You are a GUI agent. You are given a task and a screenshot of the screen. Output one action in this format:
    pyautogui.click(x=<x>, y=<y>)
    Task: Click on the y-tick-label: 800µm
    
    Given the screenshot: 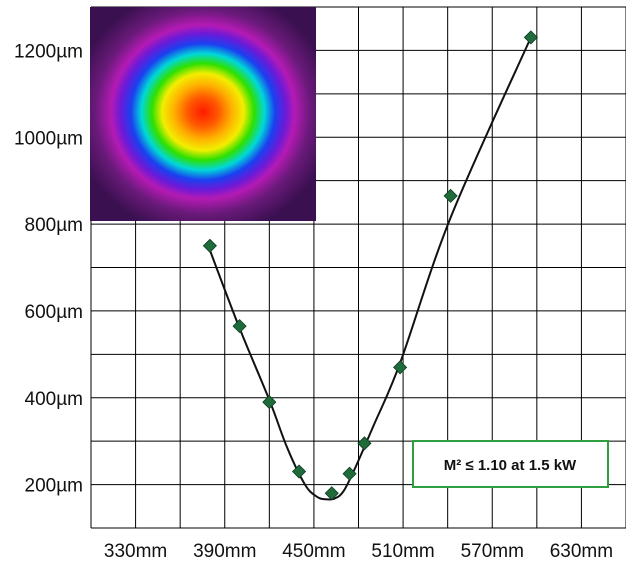 What is the action you would take?
    pyautogui.click(x=54, y=225)
    